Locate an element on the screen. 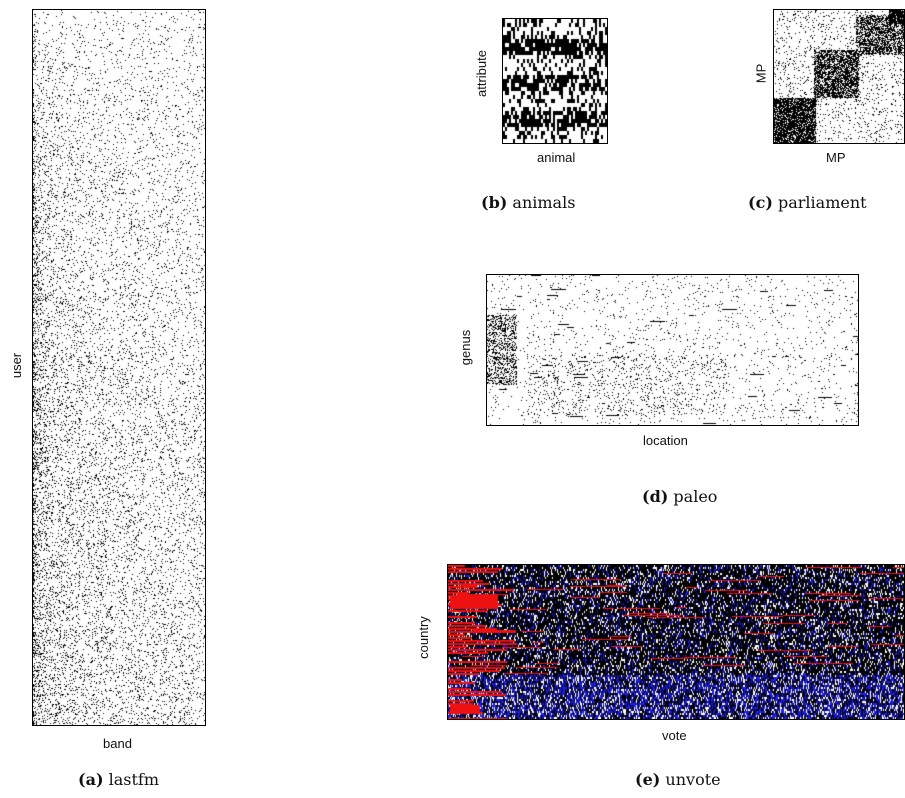 This screenshot has height=798, width=905. parliament-ylabel: MP is located at coordinates (761, 73).